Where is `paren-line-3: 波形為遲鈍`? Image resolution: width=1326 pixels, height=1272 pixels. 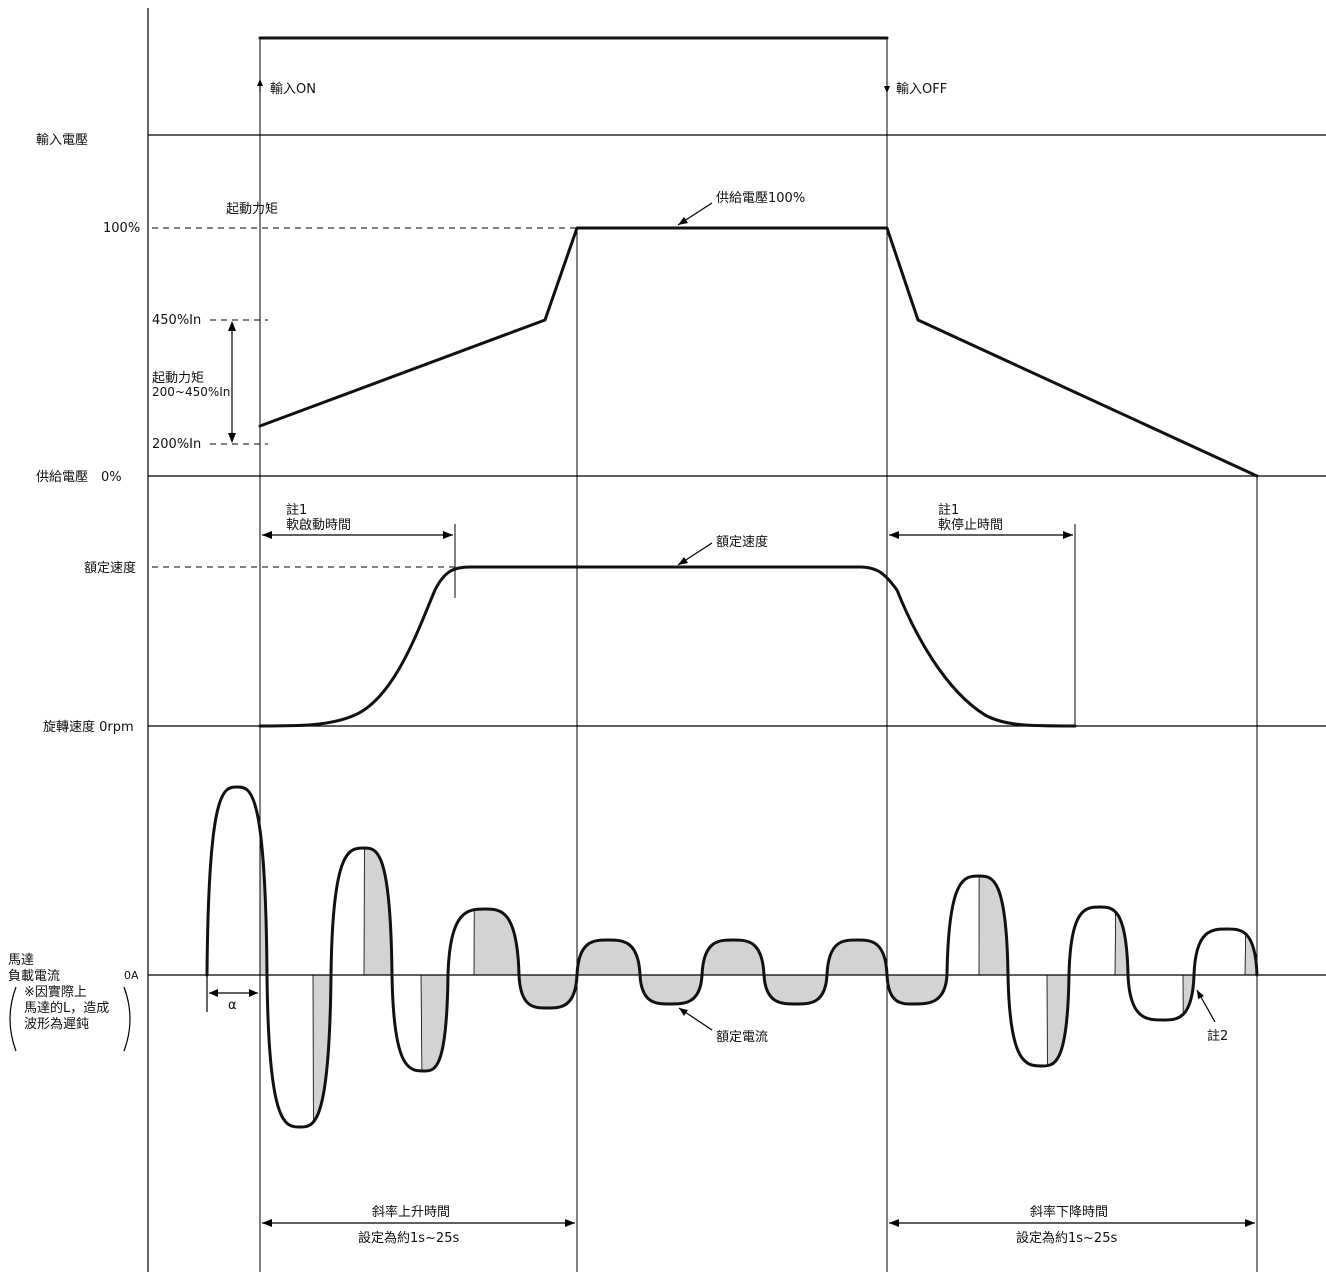
paren-line-3: 波形為遲鈍 is located at coordinates (56, 1024).